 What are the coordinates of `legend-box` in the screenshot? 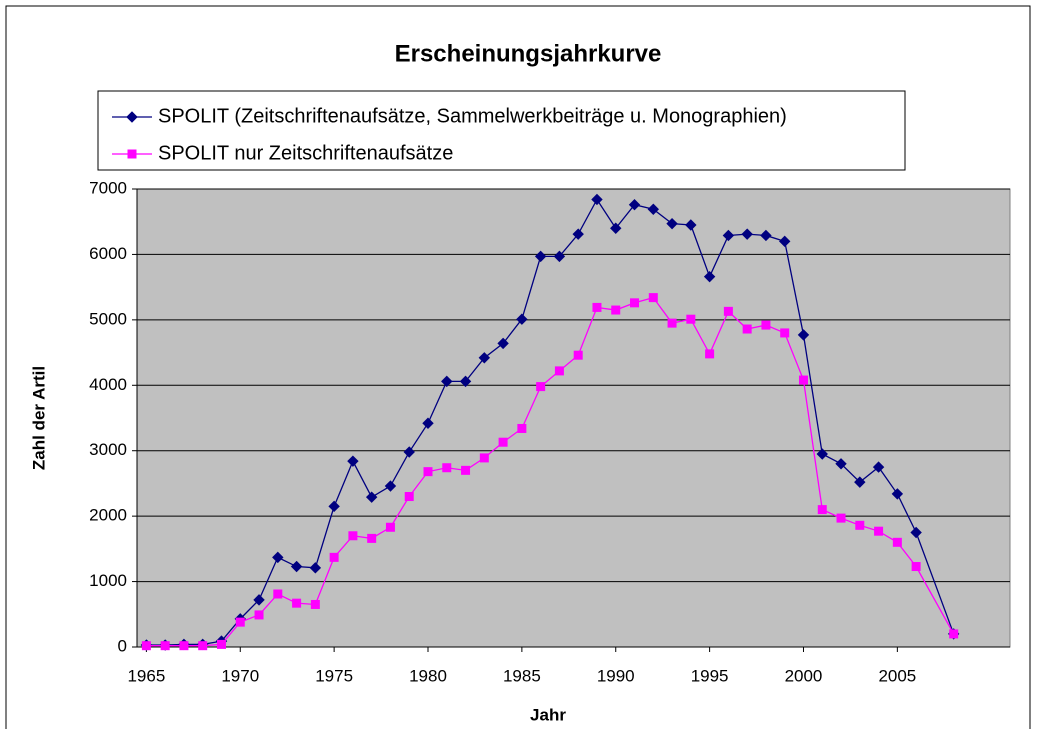 It's located at (501, 130).